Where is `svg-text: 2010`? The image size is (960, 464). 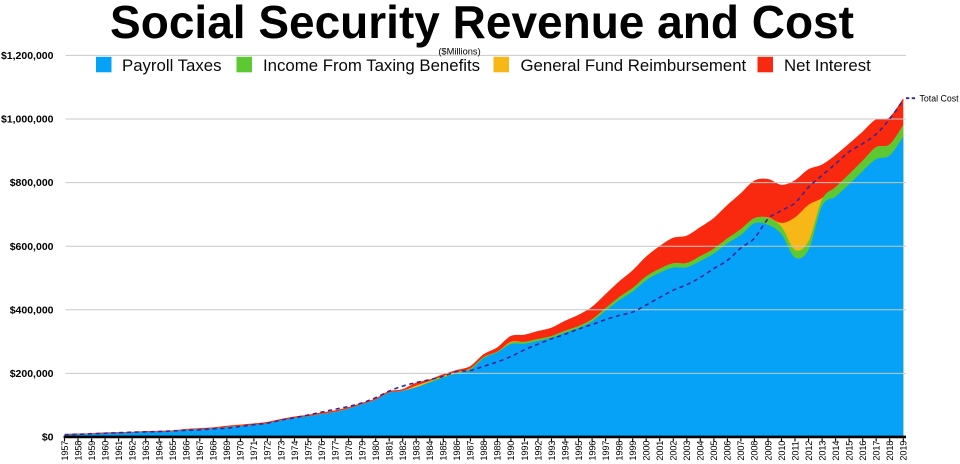
svg-text: 2010 is located at coordinates (782, 451).